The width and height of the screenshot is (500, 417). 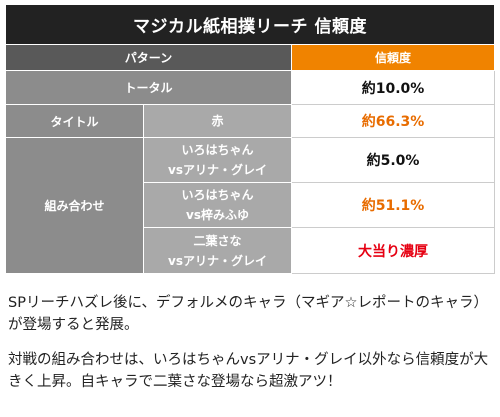 I want to click on combo-value-1: 約5.0%, so click(x=393, y=160).